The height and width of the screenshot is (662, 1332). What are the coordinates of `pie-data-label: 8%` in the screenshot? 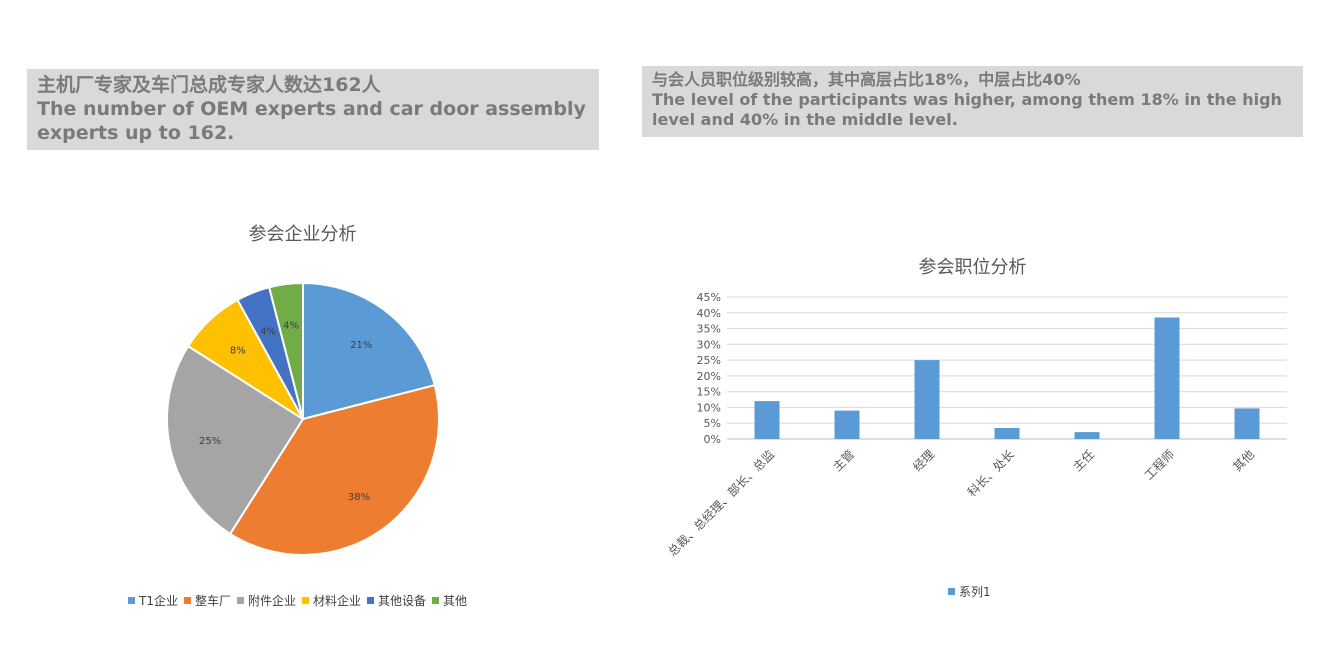 It's located at (238, 351).